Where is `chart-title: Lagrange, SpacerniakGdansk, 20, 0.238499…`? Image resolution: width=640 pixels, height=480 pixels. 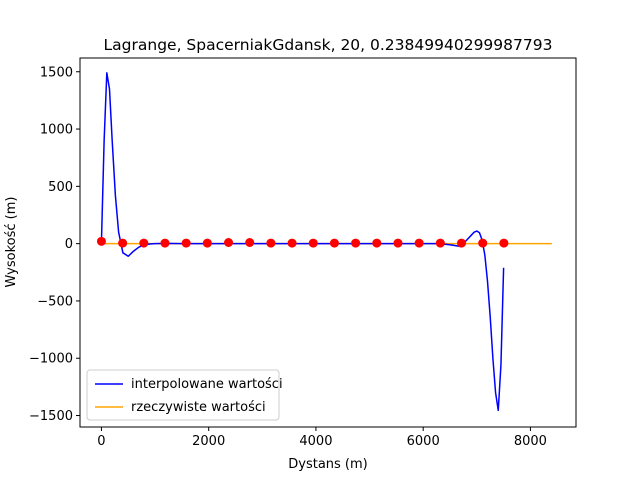
chart-title: Lagrange, SpacerniakGdansk, 20, 0.238499… is located at coordinates (328, 45).